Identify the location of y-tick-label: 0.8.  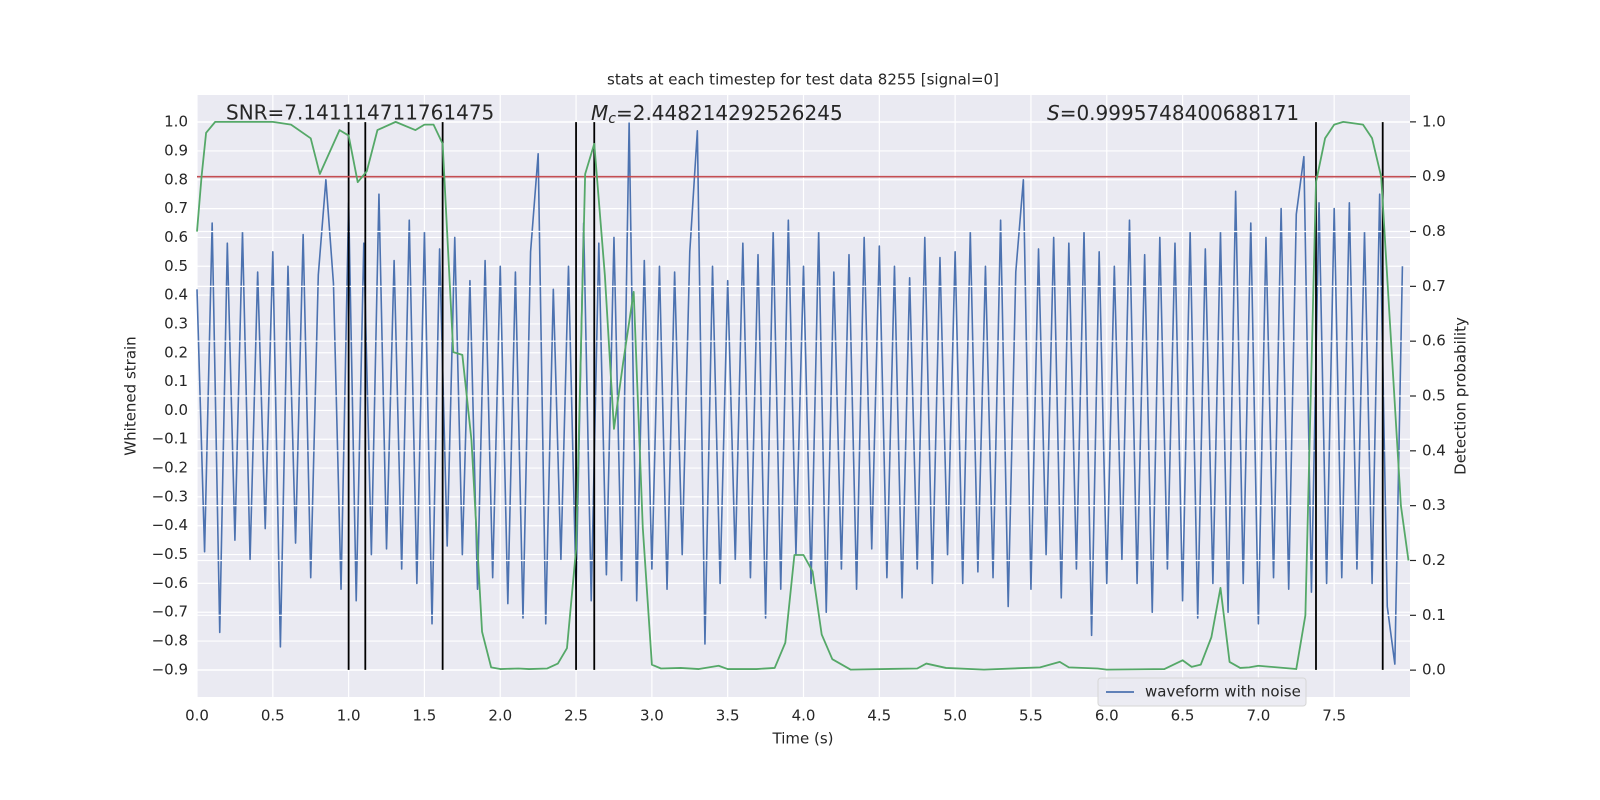
(176, 179).